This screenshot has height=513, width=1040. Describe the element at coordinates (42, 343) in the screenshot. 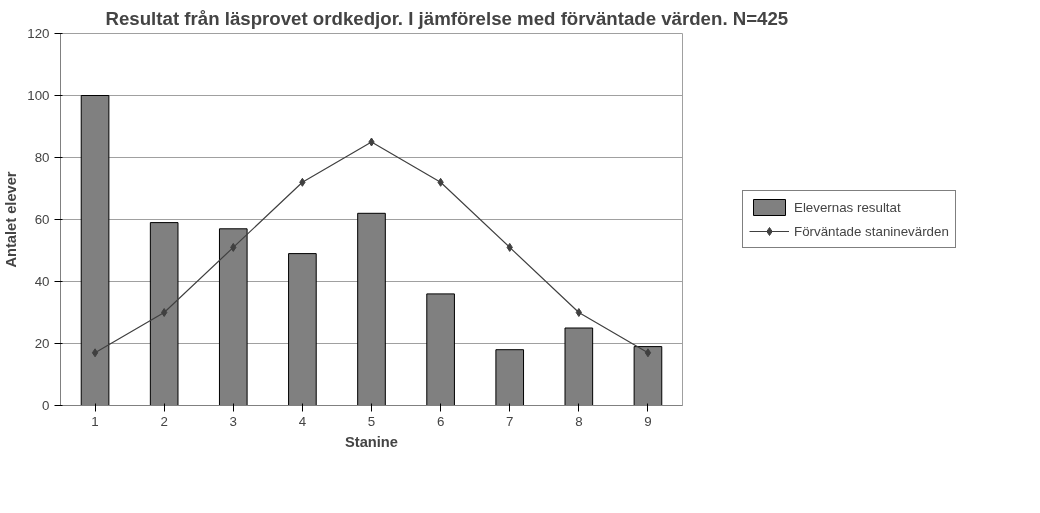

I see `y-tick-label: 20` at that location.